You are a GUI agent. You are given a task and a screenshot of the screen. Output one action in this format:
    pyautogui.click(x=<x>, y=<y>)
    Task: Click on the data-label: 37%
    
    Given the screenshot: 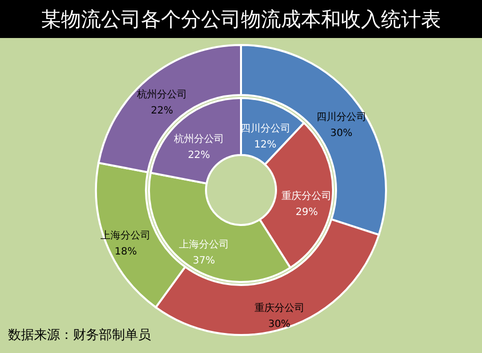 What is the action you would take?
    pyautogui.click(x=204, y=261)
    